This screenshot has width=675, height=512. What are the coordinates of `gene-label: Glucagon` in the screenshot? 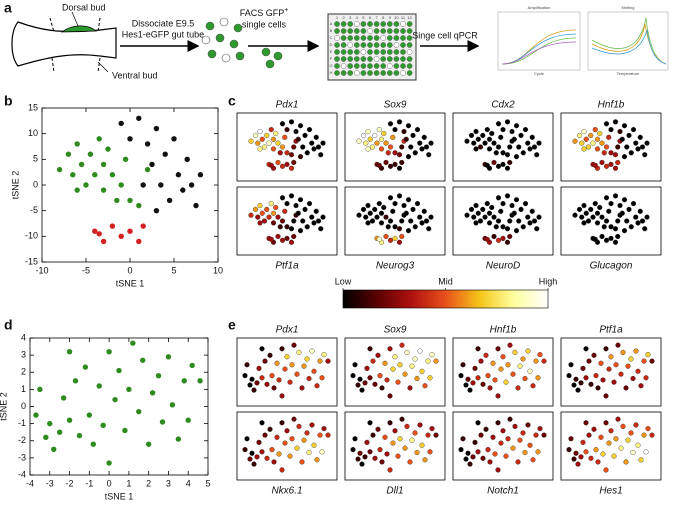 It's located at (611, 266).